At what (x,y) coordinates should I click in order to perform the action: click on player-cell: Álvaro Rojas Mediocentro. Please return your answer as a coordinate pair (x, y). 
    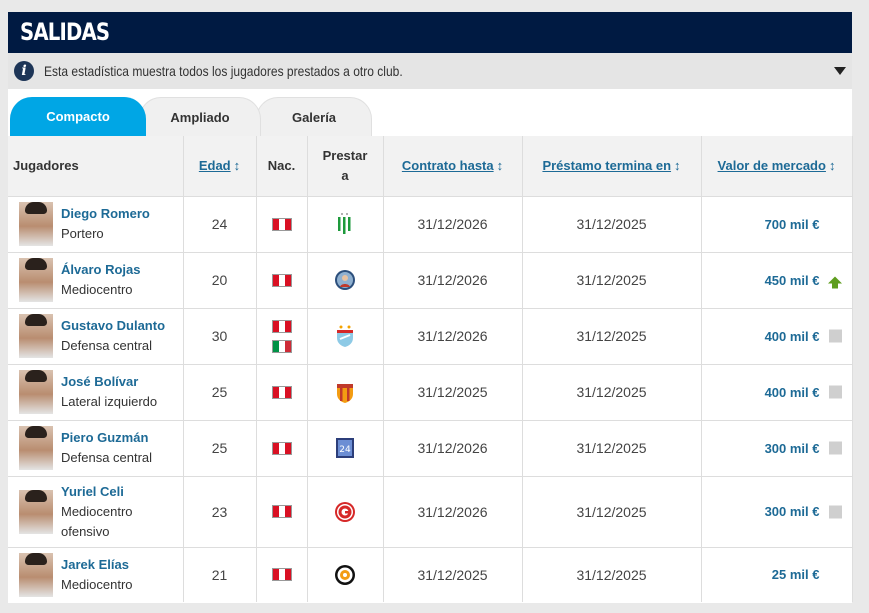
    Looking at the image, I should click on (96, 280).